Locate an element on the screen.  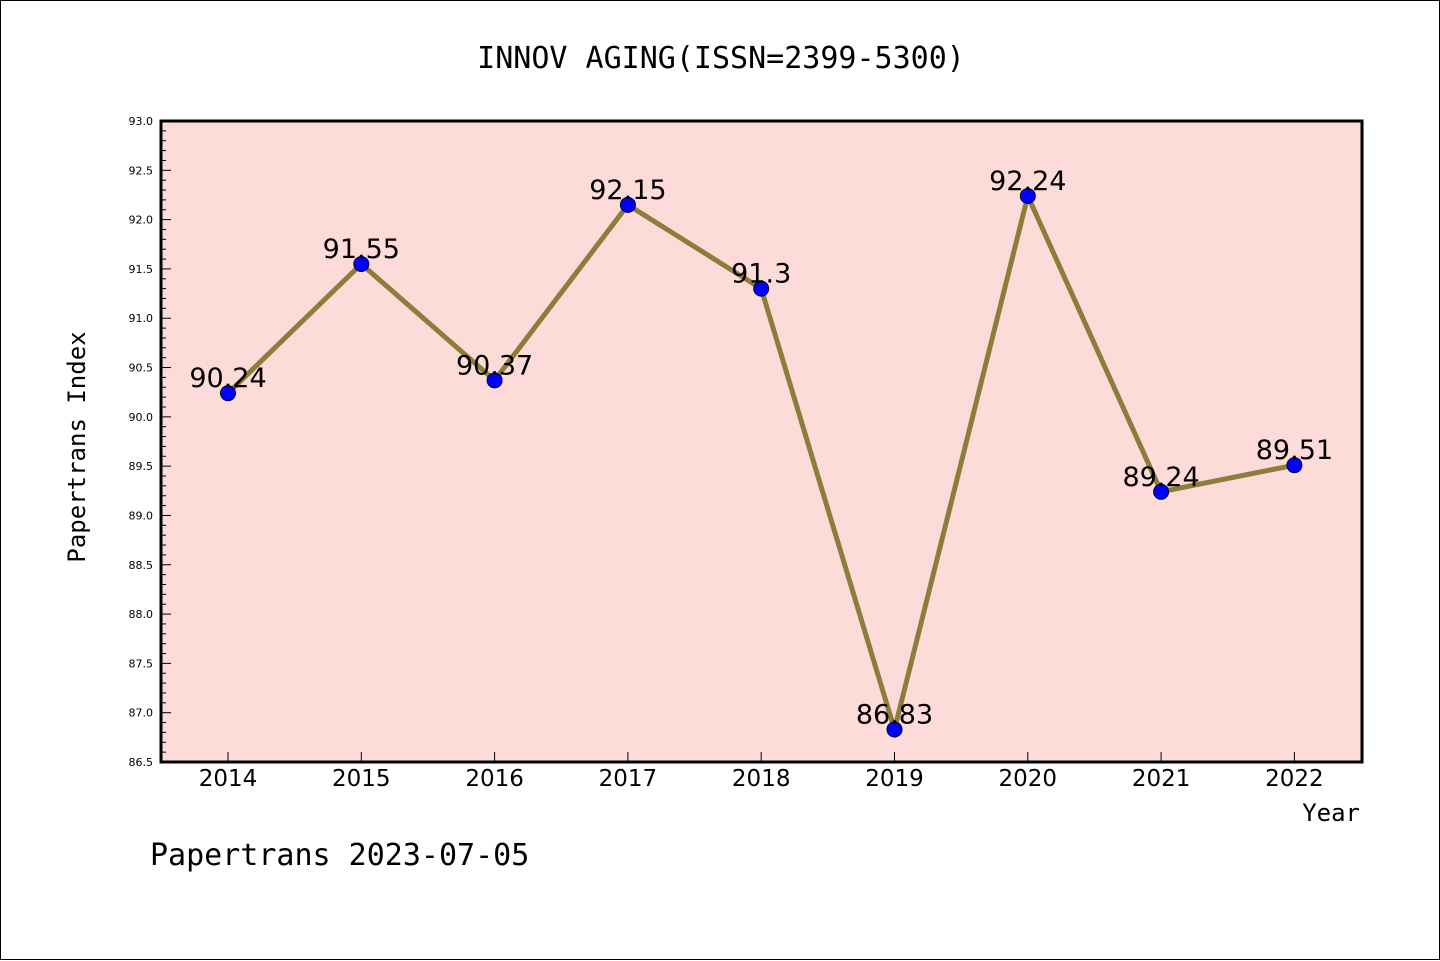
y-tick-label: 89.0 is located at coordinates (141, 515).